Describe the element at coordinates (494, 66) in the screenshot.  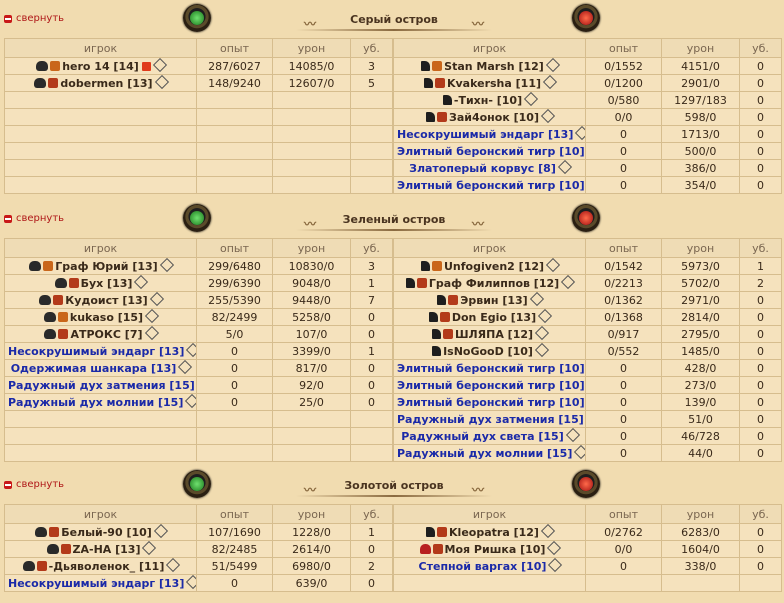
I see `player-name: Stan Marsh [12]` at that location.